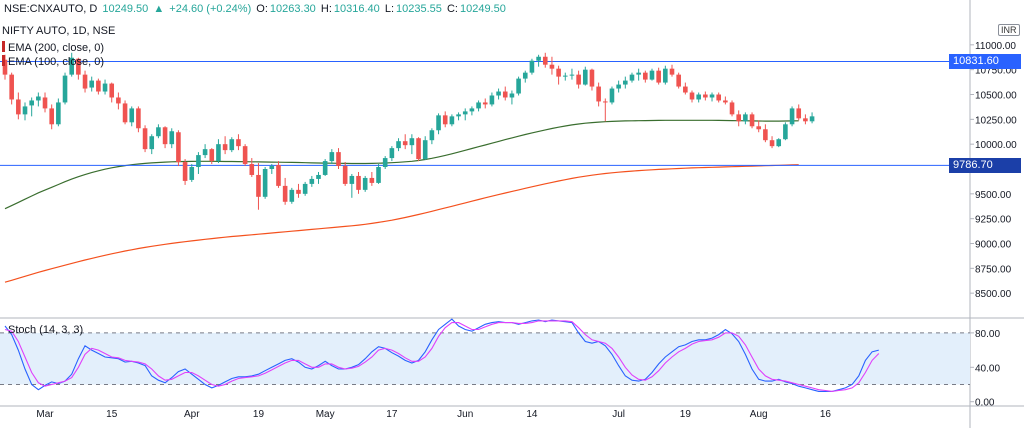 The height and width of the screenshot is (428, 1024). I want to click on ema100-swatch-icon, so click(3, 60).